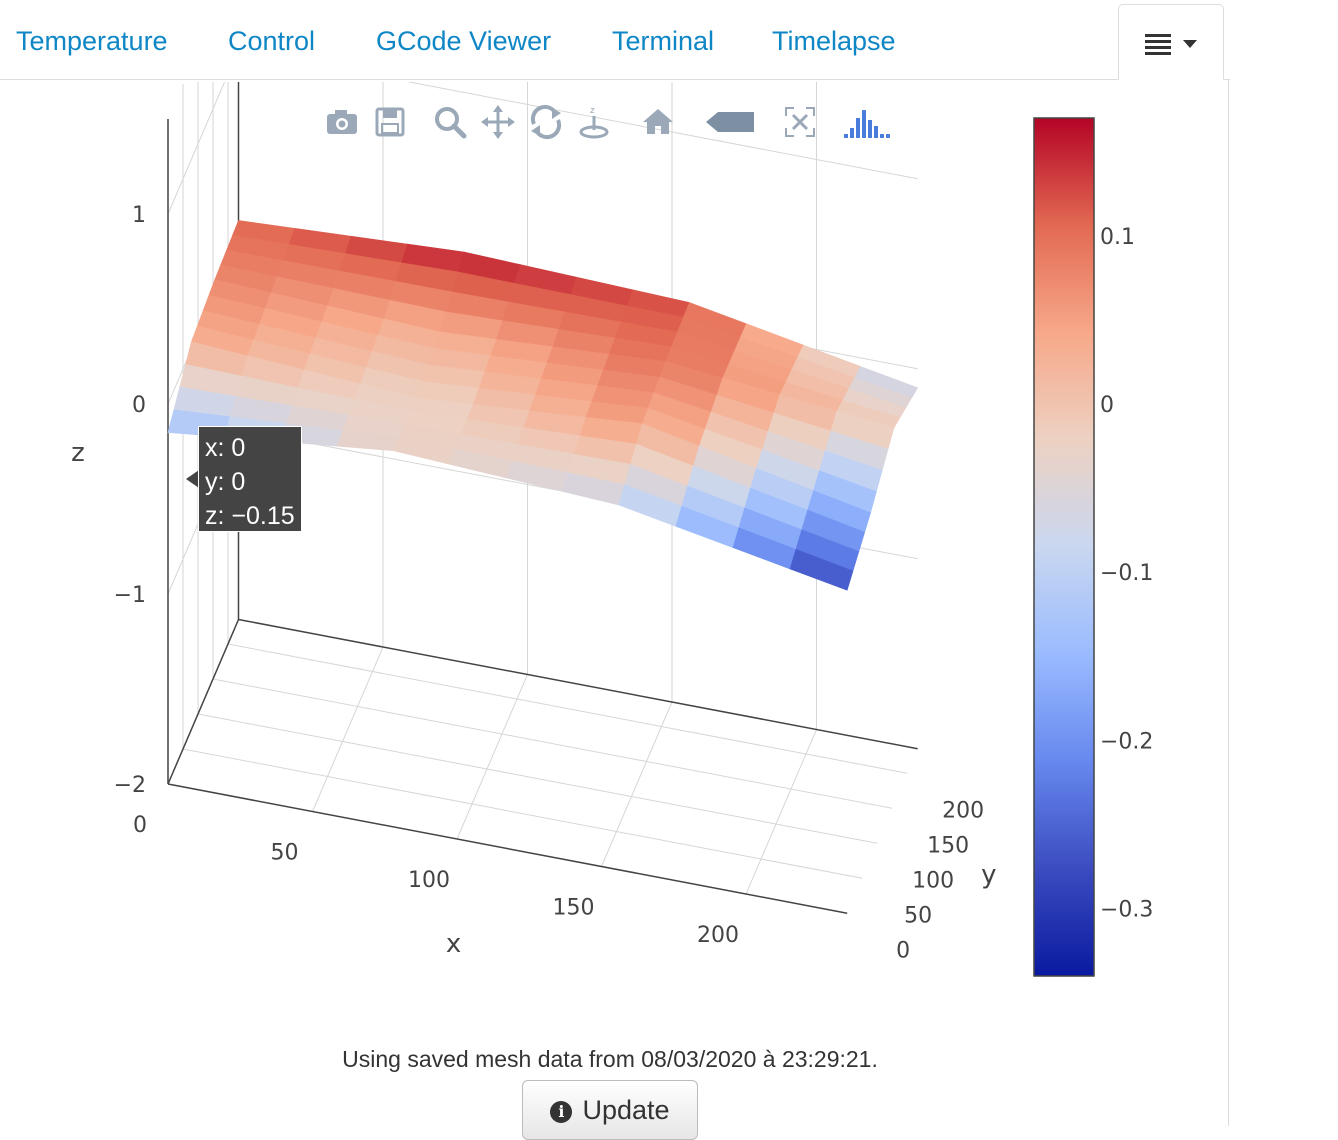 This screenshot has height=1140, width=1338. Describe the element at coordinates (1126, 910) in the screenshot. I see `colorbar-tick-label: −0.3` at that location.